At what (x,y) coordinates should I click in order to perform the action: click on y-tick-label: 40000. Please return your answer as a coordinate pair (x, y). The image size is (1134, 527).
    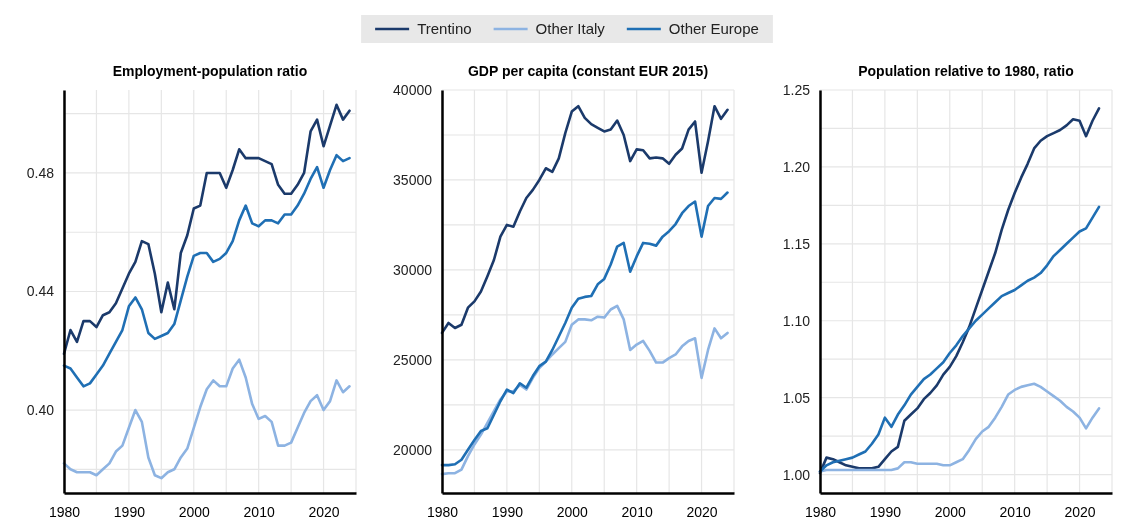
    Looking at the image, I should click on (413, 89).